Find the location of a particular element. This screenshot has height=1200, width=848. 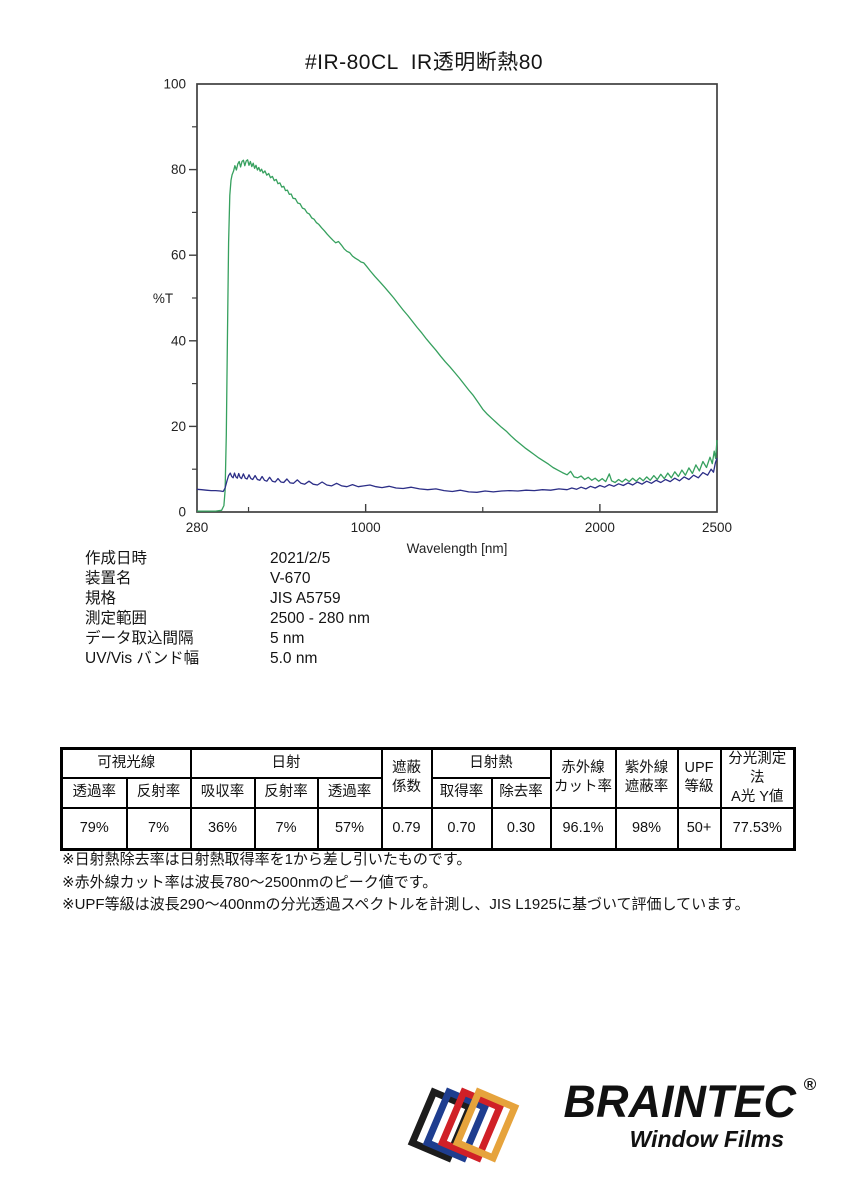

note-line: ※日射熱除去率は日射熱取得率を1から差し引いたものです。 is located at coordinates (267, 859).